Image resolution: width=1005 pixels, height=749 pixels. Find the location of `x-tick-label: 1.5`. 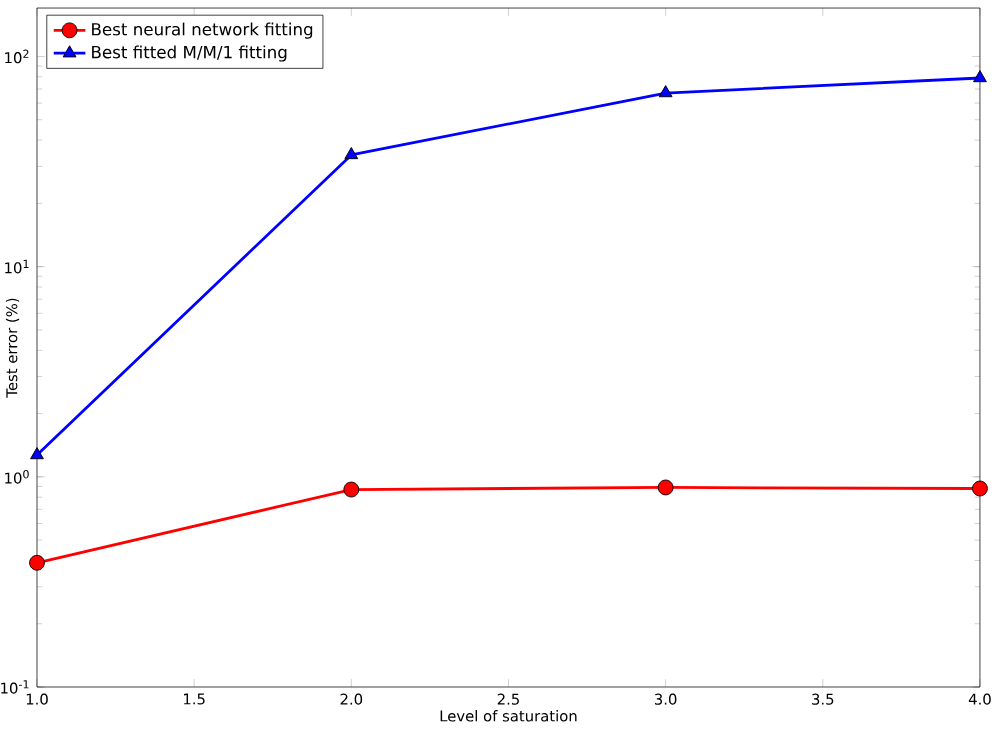

x-tick-label: 1.5 is located at coordinates (194, 699).